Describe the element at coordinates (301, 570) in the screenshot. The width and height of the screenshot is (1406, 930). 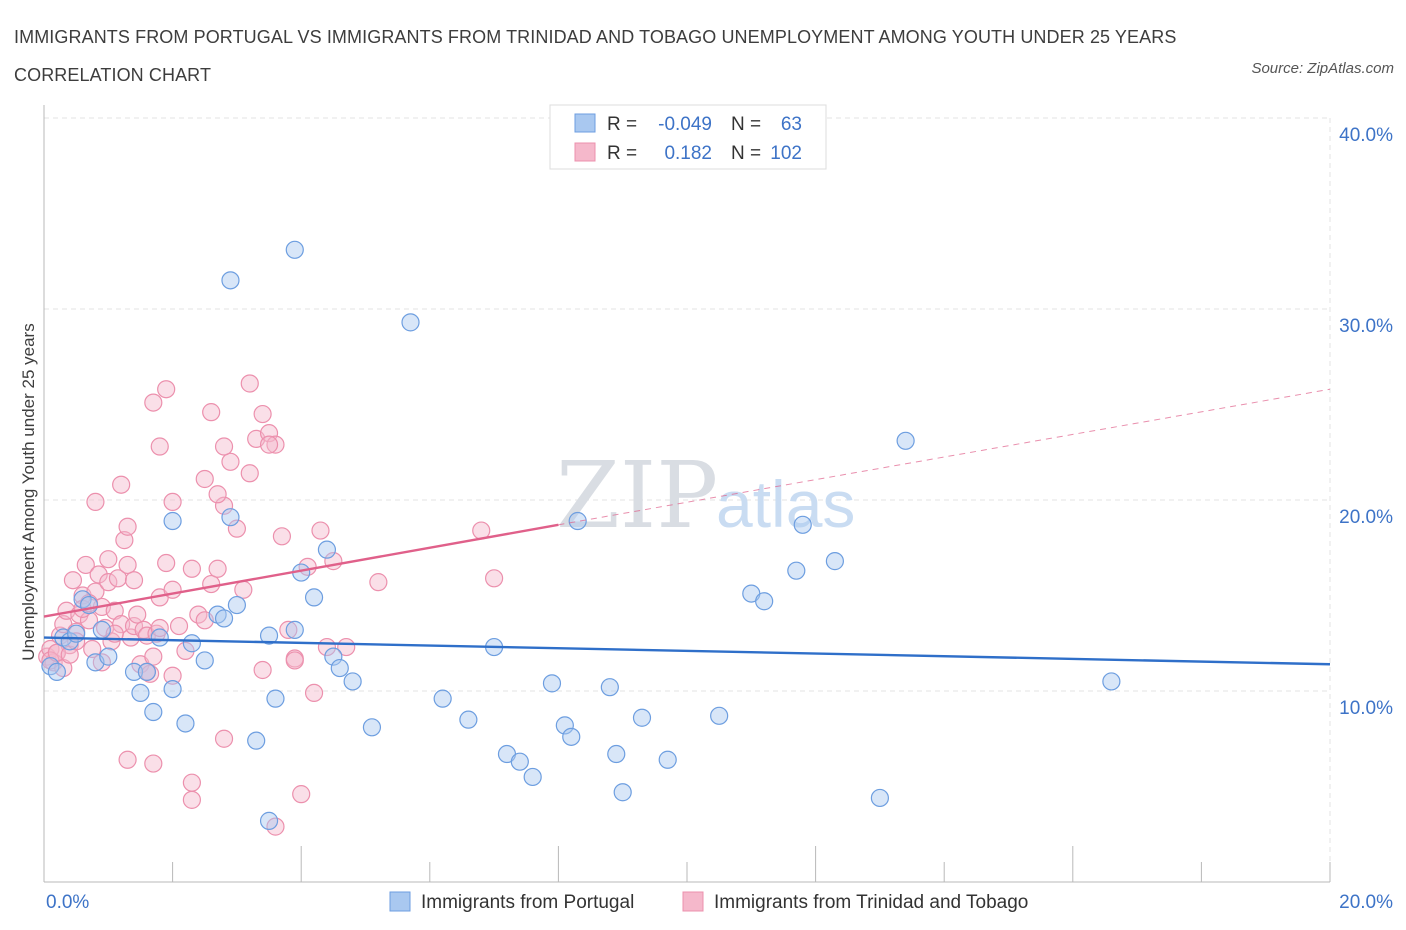
I see `trend-trinidad` at that location.